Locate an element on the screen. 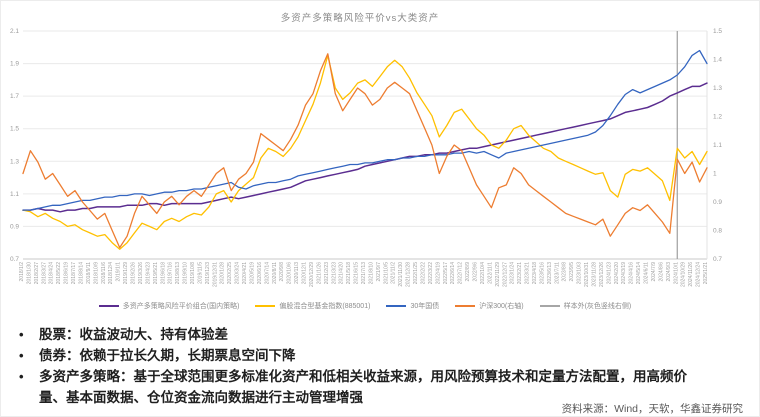  svg-text: 1 is located at coordinates (715, 174).